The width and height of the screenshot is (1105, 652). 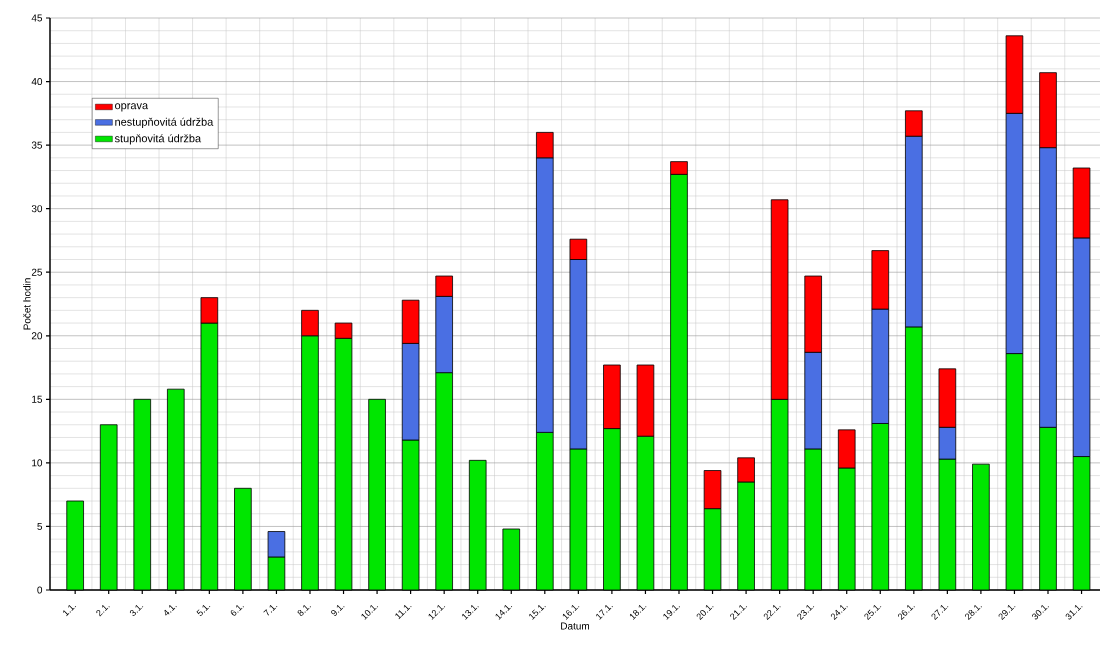 I want to click on y-tick-label: 15, so click(x=37, y=399).